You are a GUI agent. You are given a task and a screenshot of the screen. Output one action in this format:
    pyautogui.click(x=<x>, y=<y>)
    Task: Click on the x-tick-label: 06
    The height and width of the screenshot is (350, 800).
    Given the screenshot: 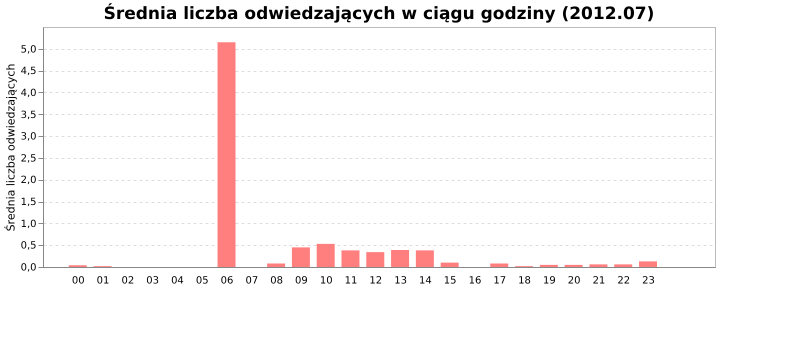 What is the action you would take?
    pyautogui.click(x=227, y=281)
    